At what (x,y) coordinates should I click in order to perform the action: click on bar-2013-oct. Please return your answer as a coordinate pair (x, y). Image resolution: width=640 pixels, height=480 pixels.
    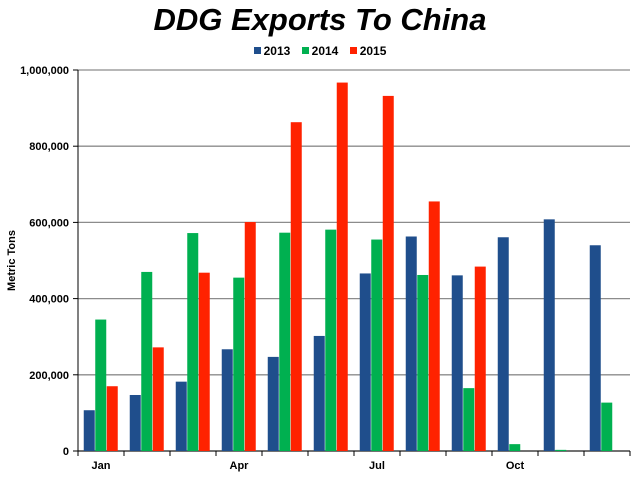
    Looking at the image, I should click on (503, 344).